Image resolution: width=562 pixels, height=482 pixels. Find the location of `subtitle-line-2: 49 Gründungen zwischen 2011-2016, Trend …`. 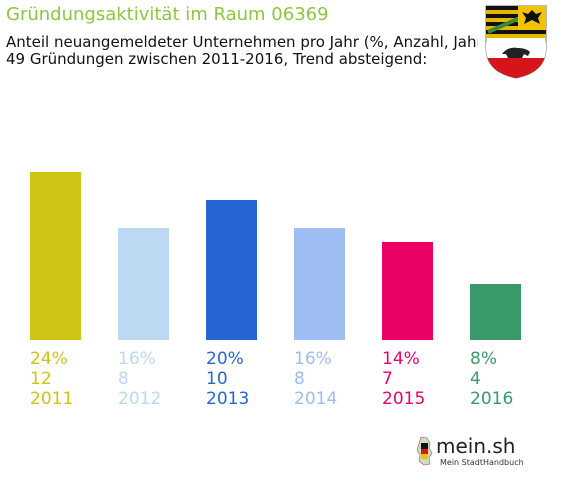

subtitle-line-2: 49 Gründungen zwischen 2011-2016, Trend … is located at coordinates (217, 59).